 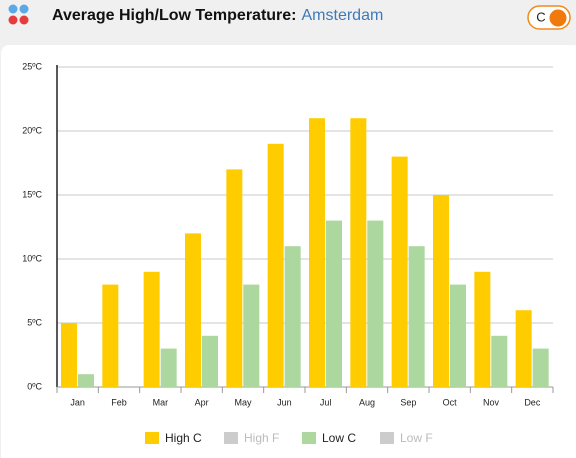 I want to click on x-tick-label: Nov, so click(x=491, y=402).